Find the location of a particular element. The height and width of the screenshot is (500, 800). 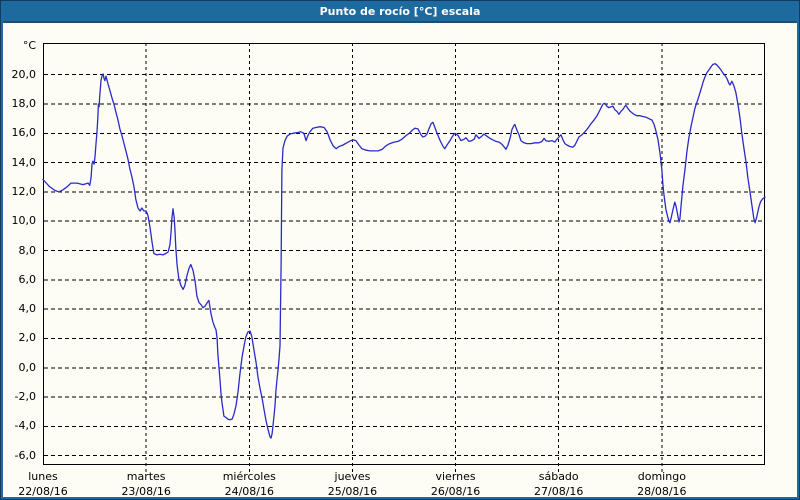

y-axis-tick-label: -2,0 is located at coordinates (25, 397).